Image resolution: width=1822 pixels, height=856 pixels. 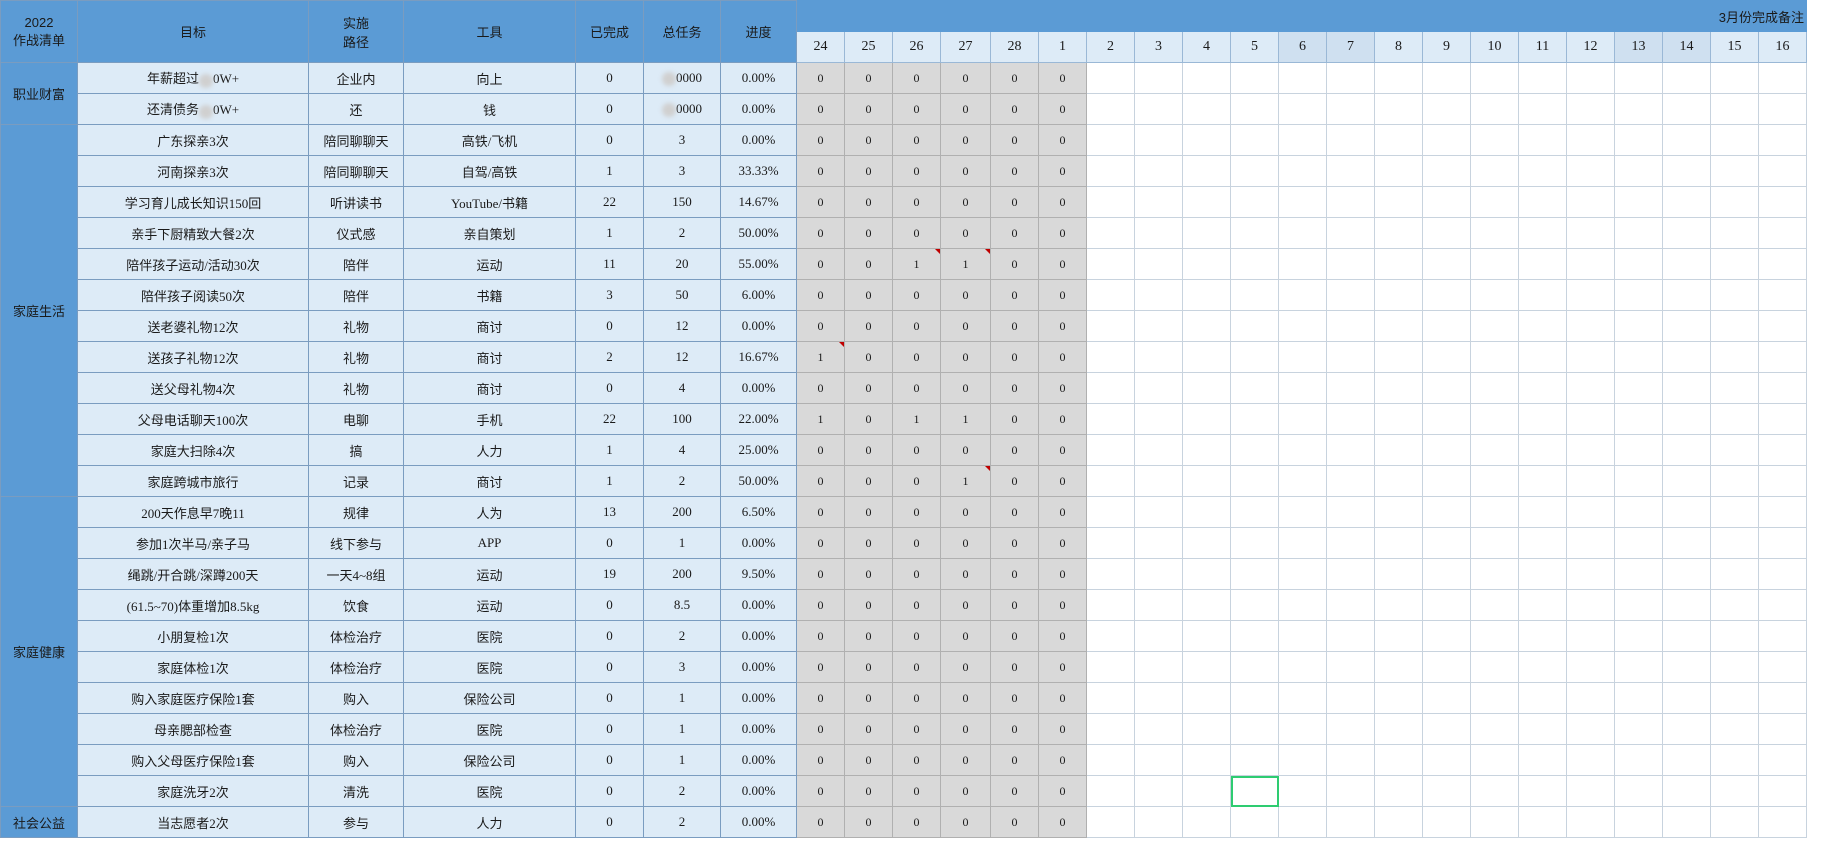 I want to click on progress-cell: 6.00%, so click(x=758, y=295).